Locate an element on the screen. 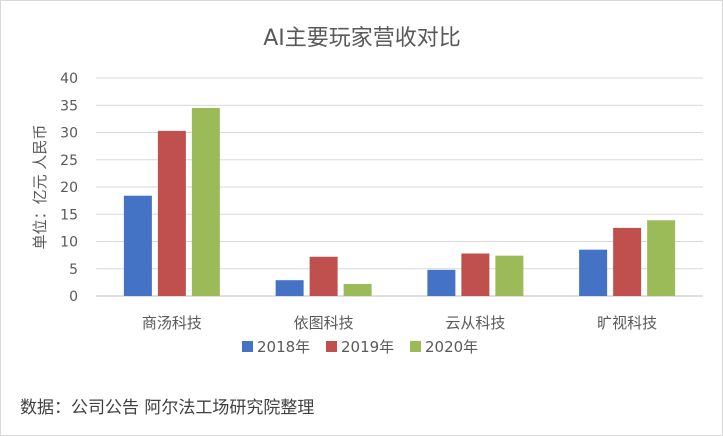  category-label: 旷视科技 is located at coordinates (627, 323).